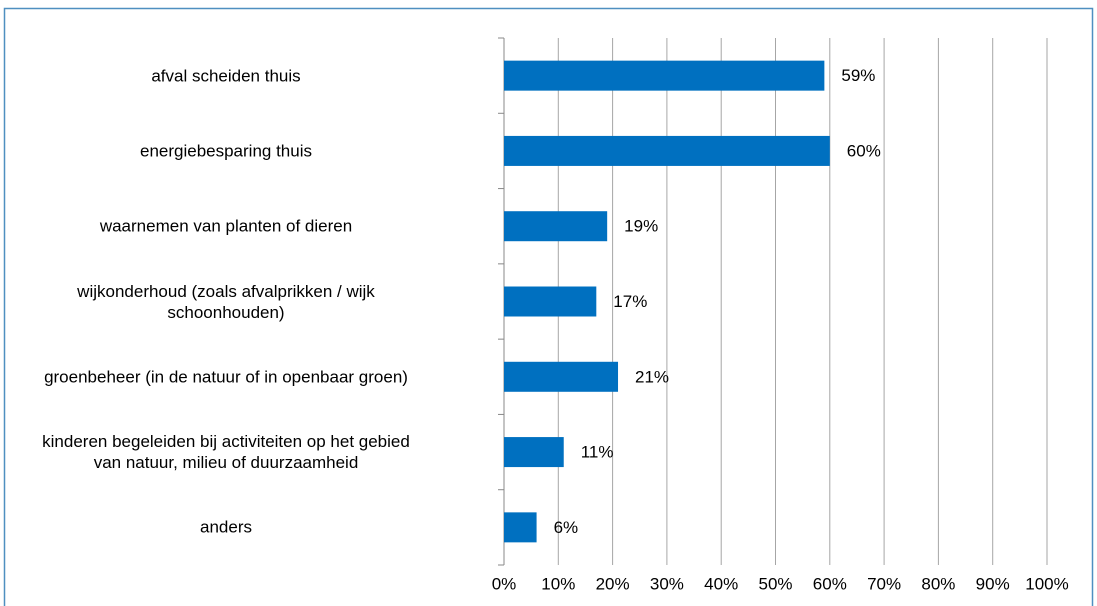 This screenshot has width=1097, height=606. I want to click on value-label: 19%, so click(641, 226).